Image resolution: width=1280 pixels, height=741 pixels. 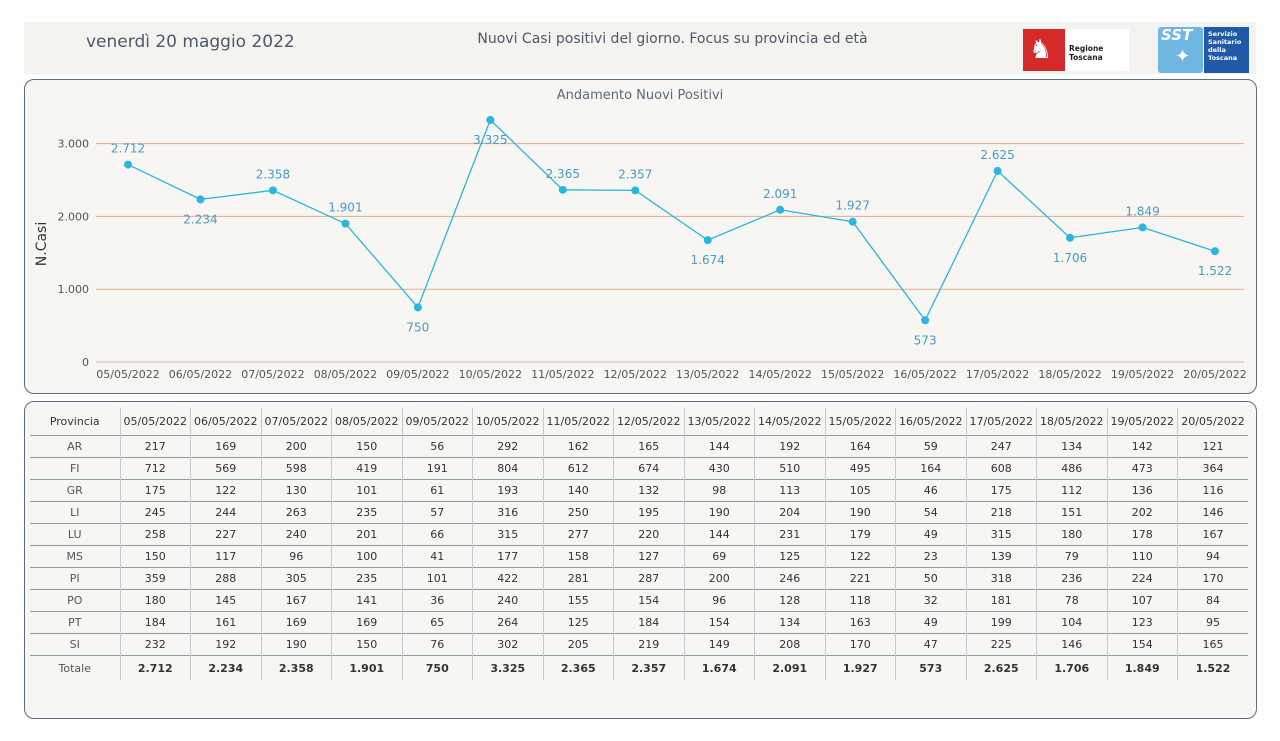 What do you see at coordinates (1142, 422) in the screenshot?
I see `header-date: 19/05/2022` at bounding box center [1142, 422].